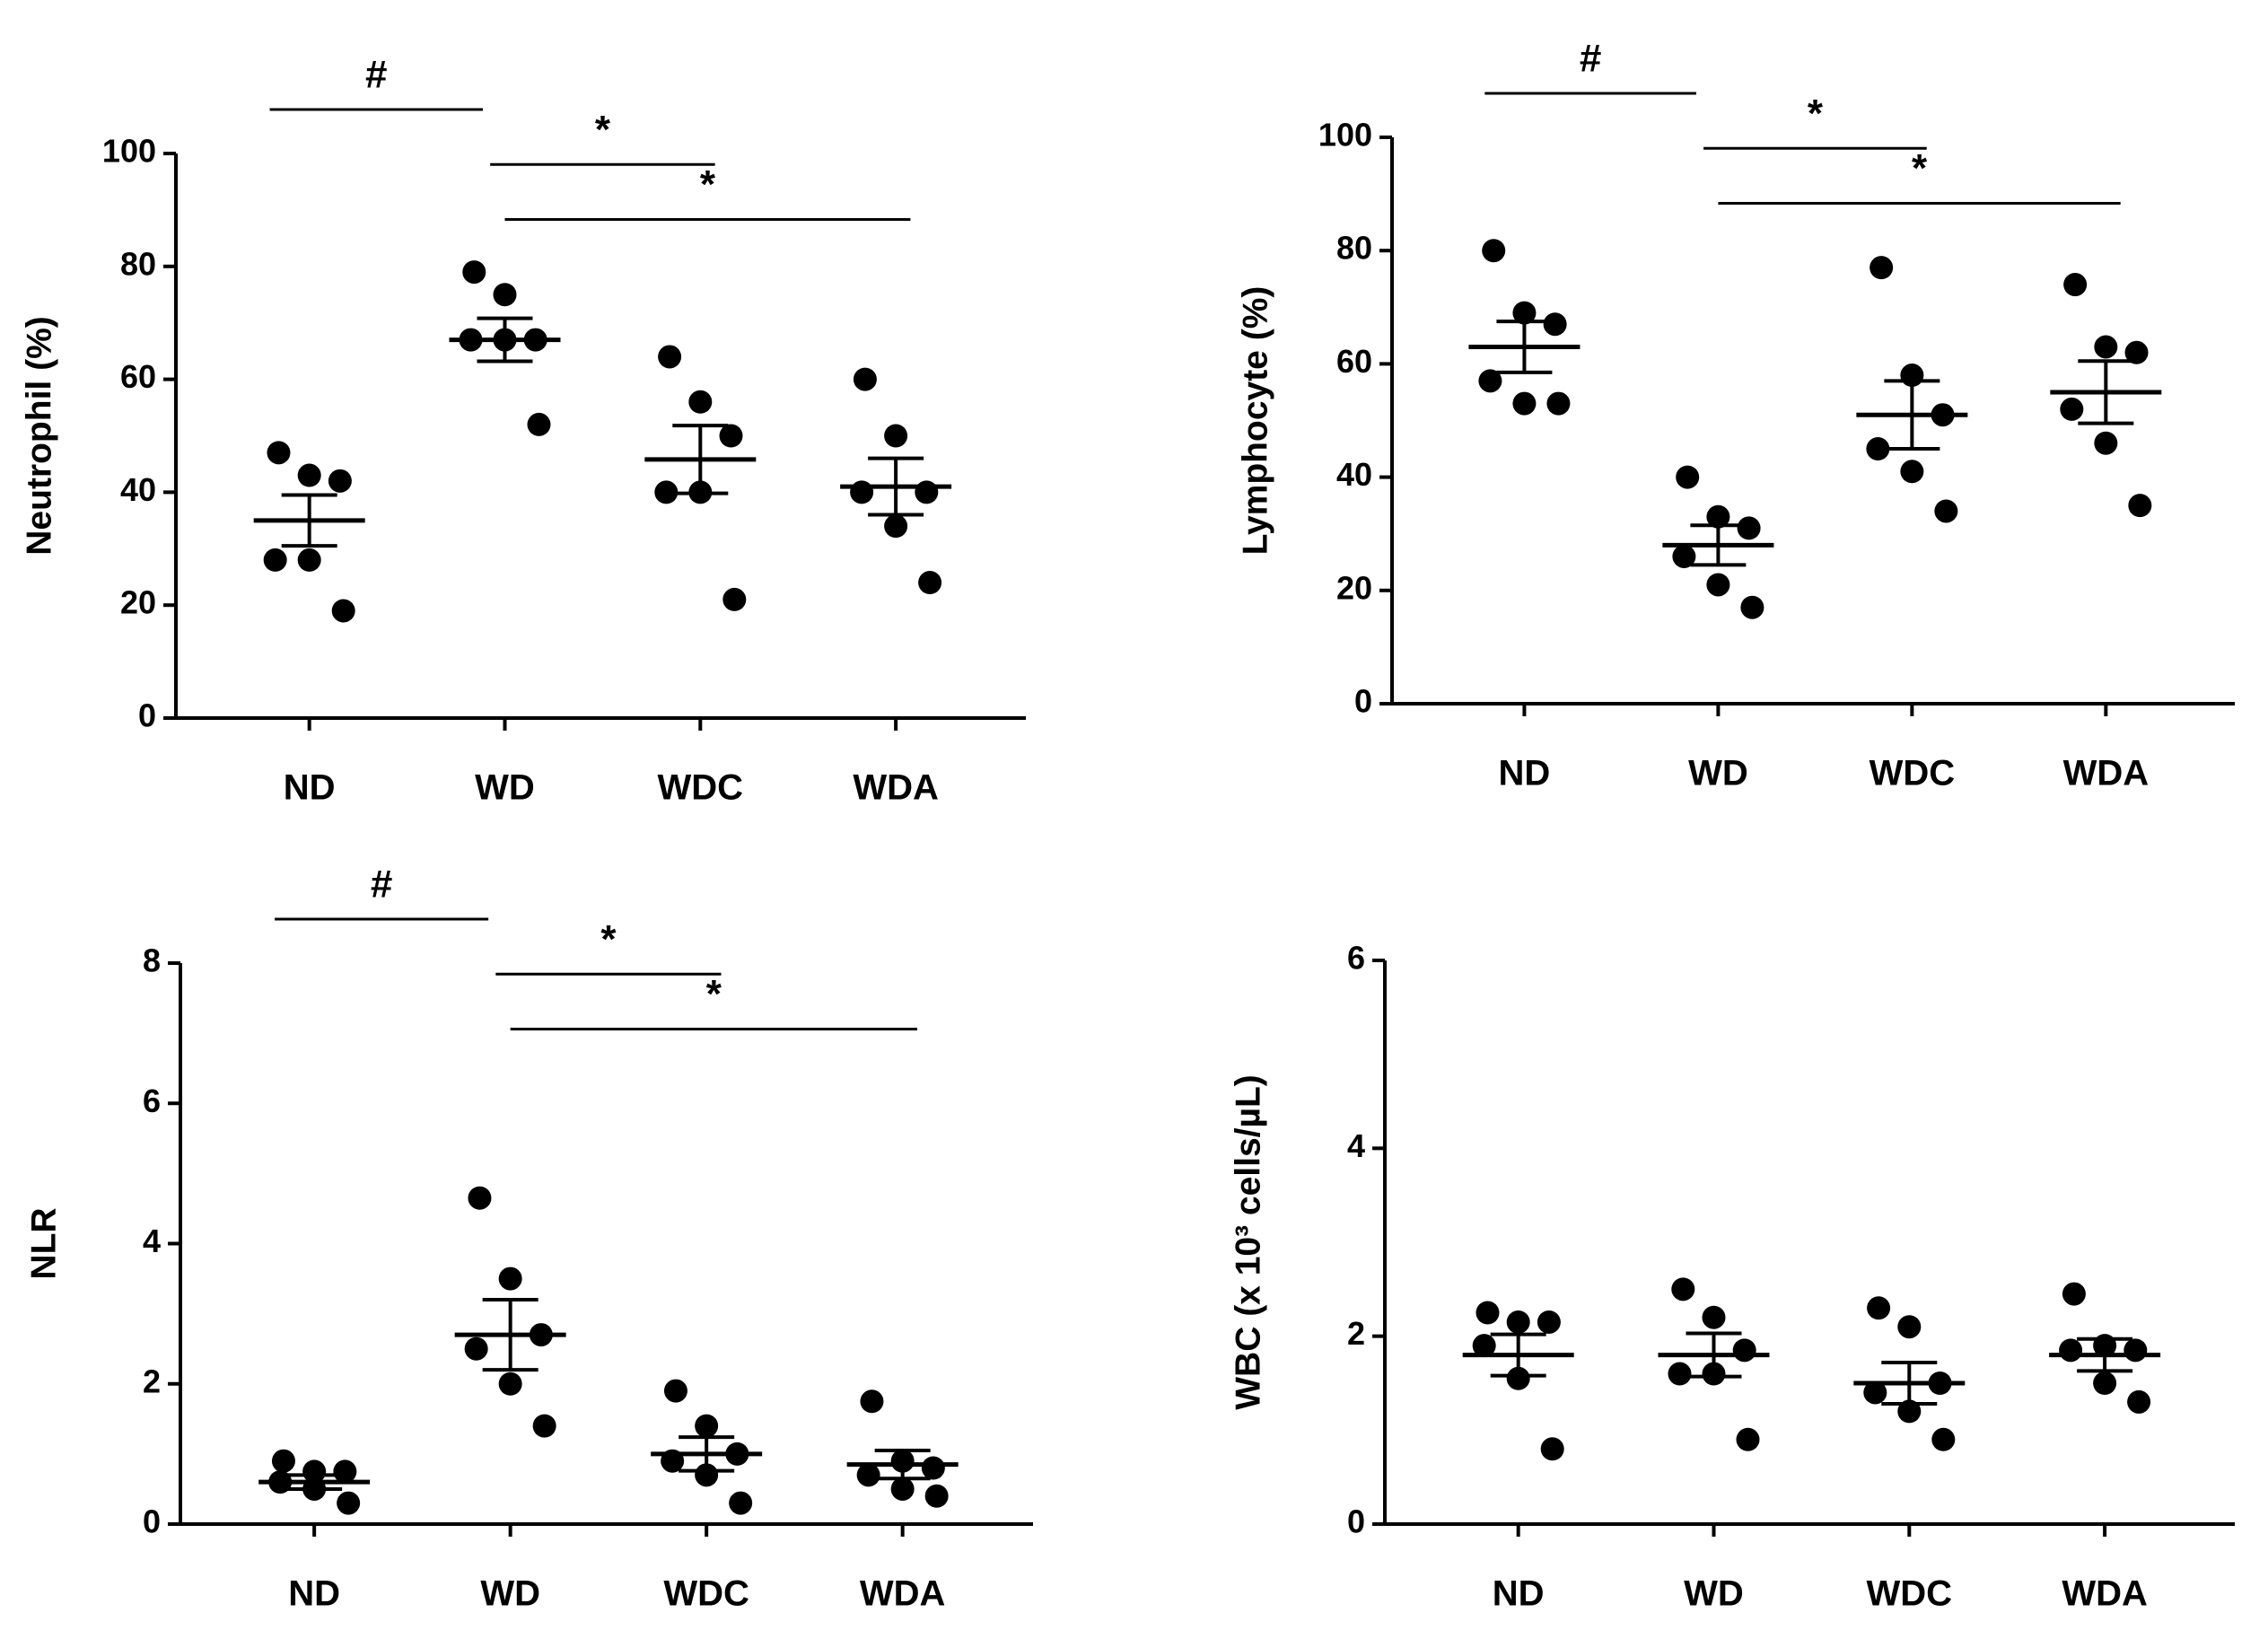 This screenshot has width=2268, height=1630. Describe the element at coordinates (152, 961) in the screenshot. I see `y-tick-label: 8` at that location.